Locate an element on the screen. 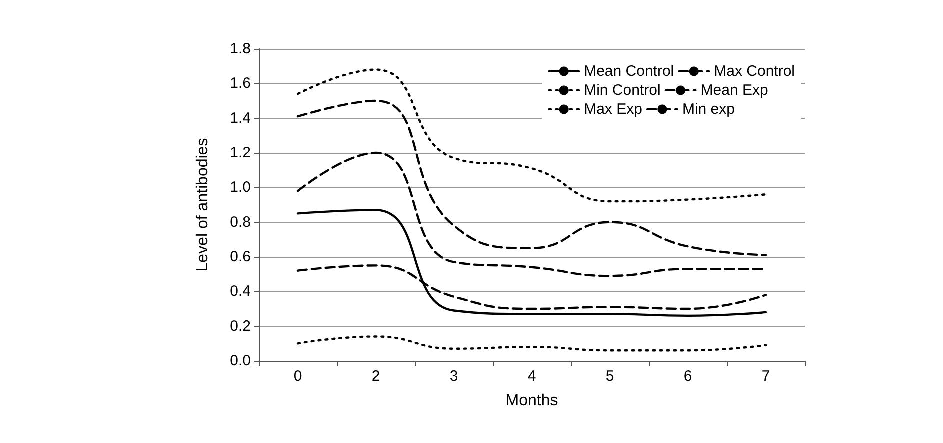 This screenshot has width=943, height=443. x-tick-label: 7 is located at coordinates (766, 376).